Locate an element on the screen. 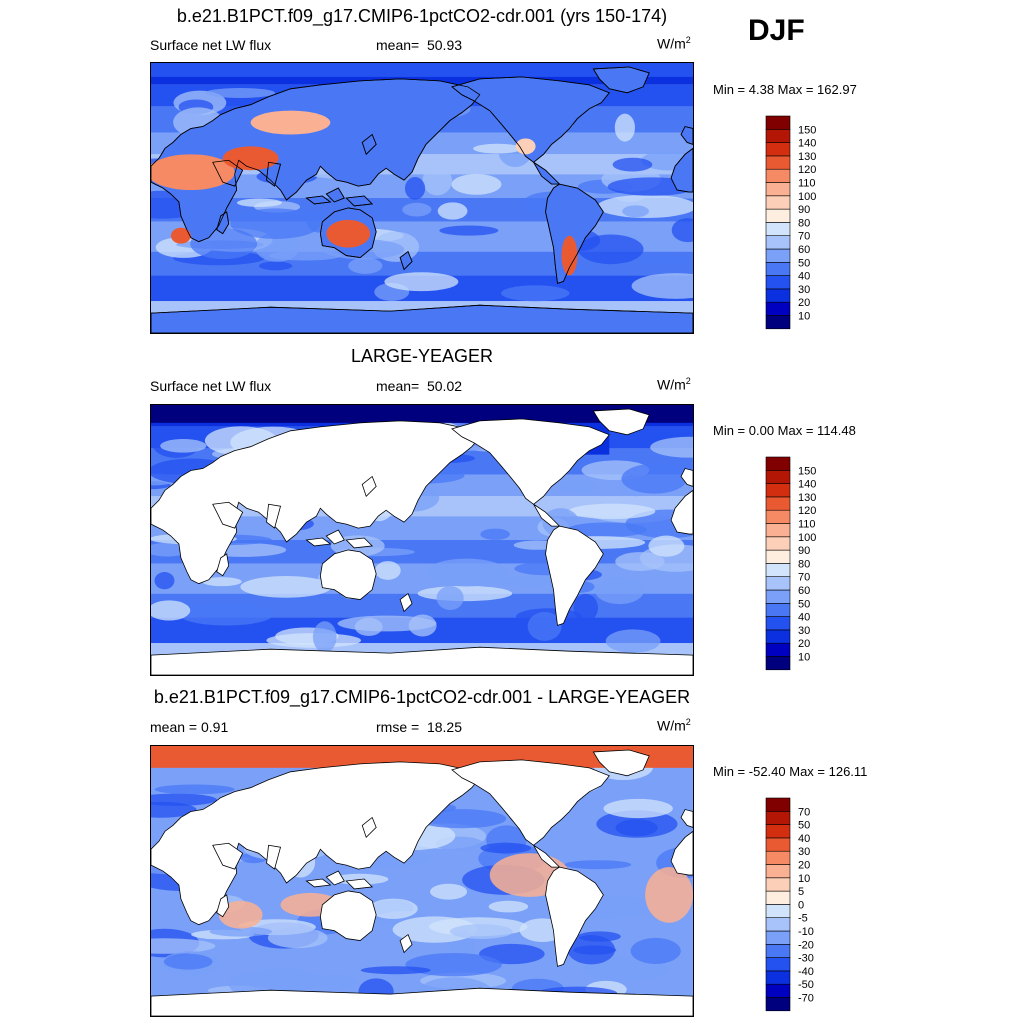 This screenshot has width=1024, height=1024. colorbar-2-label-4: 50 is located at coordinates (804, 604).